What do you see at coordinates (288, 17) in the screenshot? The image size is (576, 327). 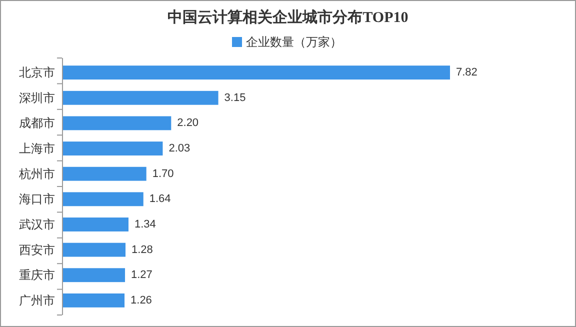 I see `chart-title: 中国云计算相关企业城市分布TOP10` at bounding box center [288, 17].